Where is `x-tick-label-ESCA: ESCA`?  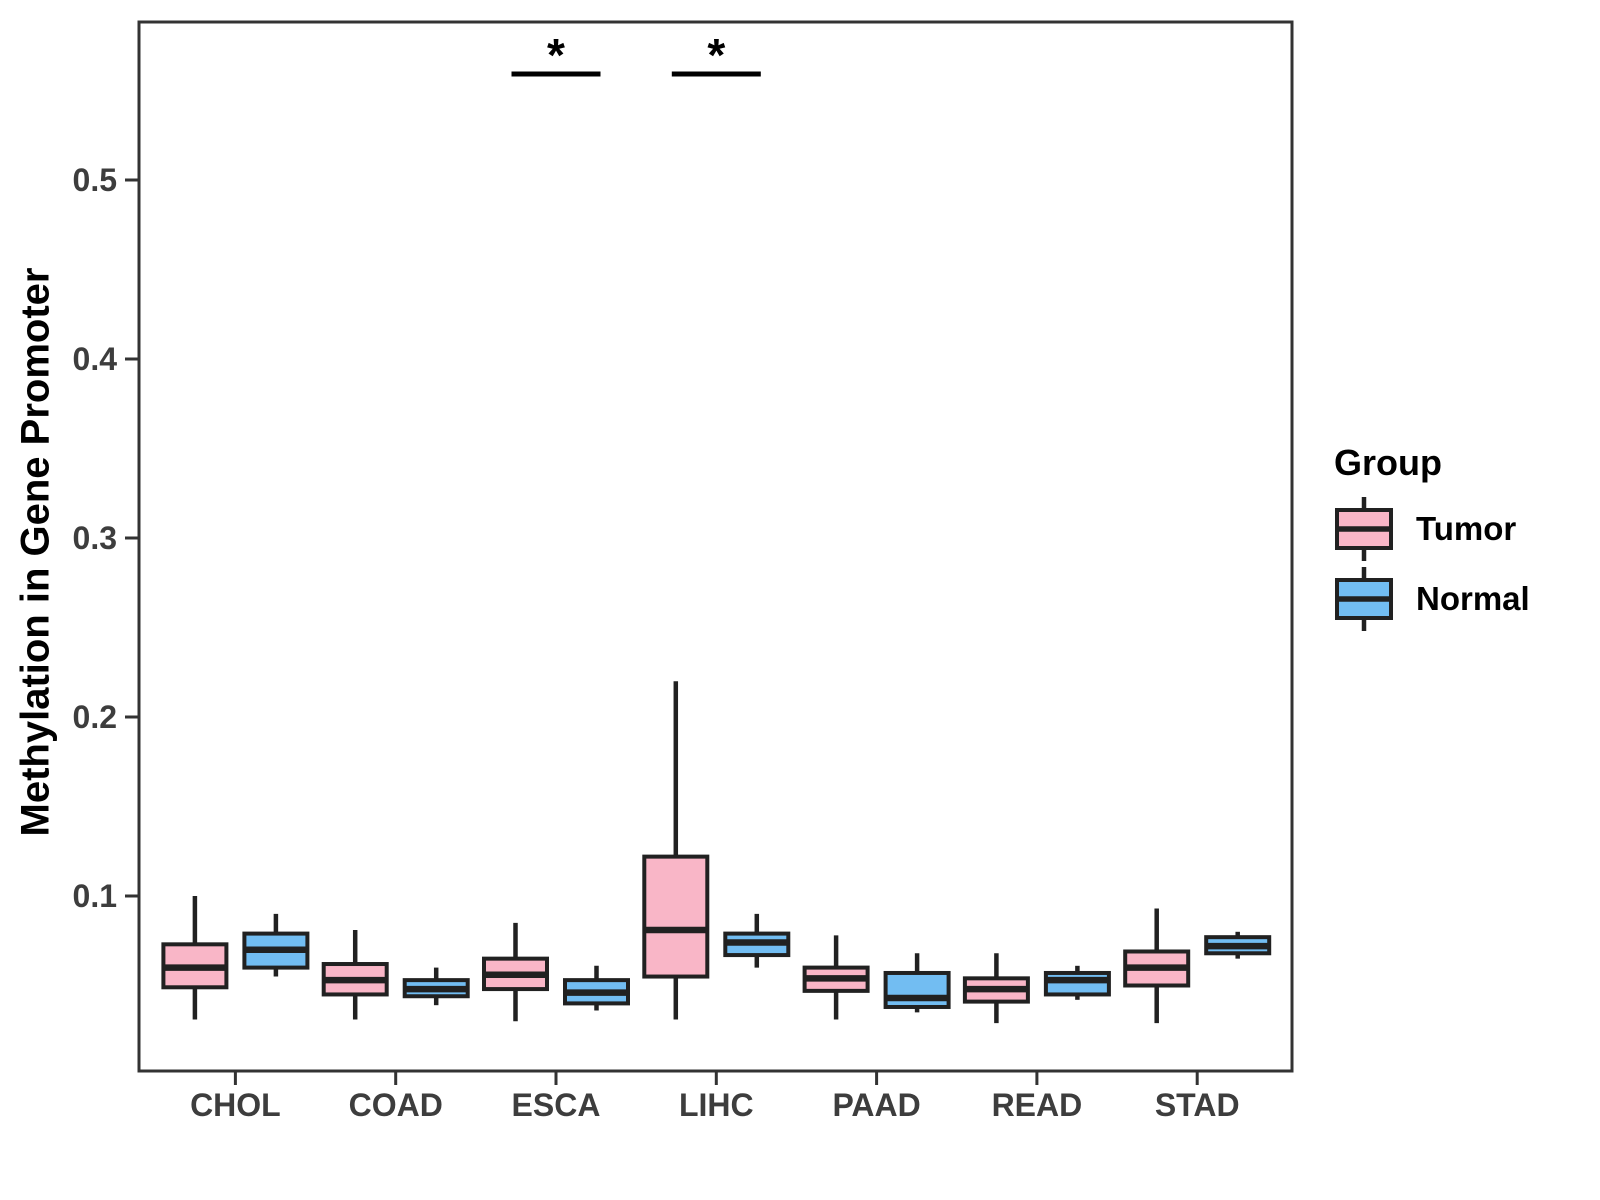
x-tick-label-ESCA: ESCA is located at coordinates (556, 1105).